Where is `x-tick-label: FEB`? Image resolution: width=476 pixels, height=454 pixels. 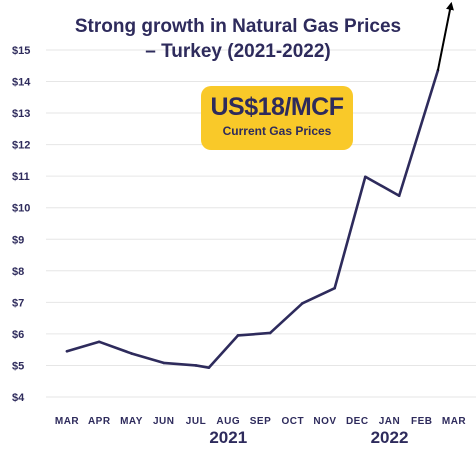 x-tick-label: FEB is located at coordinates (422, 421).